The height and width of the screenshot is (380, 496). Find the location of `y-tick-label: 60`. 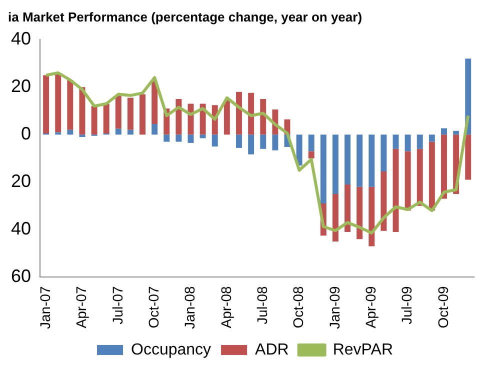

y-tick-label: 60 is located at coordinates (21, 276).